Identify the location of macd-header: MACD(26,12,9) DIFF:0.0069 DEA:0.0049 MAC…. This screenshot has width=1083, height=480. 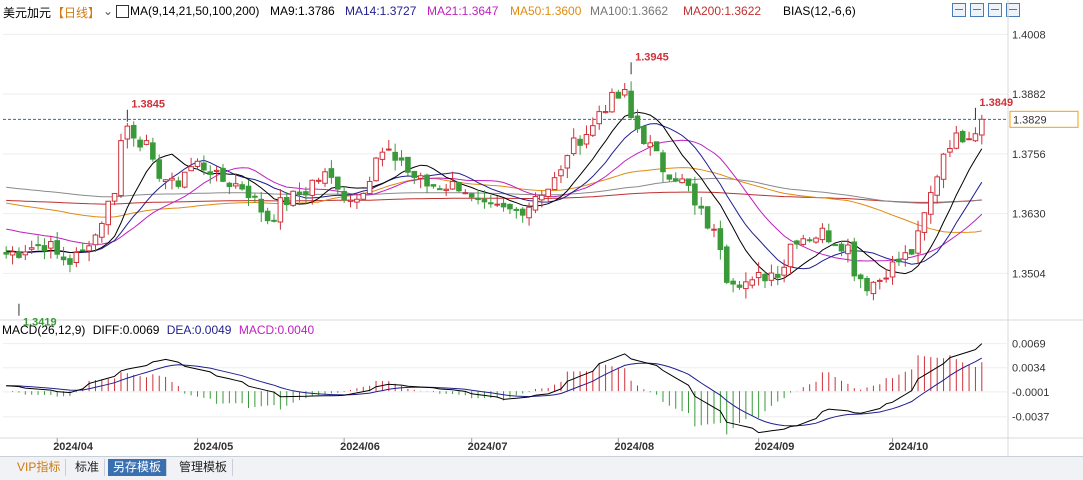
(160, 330).